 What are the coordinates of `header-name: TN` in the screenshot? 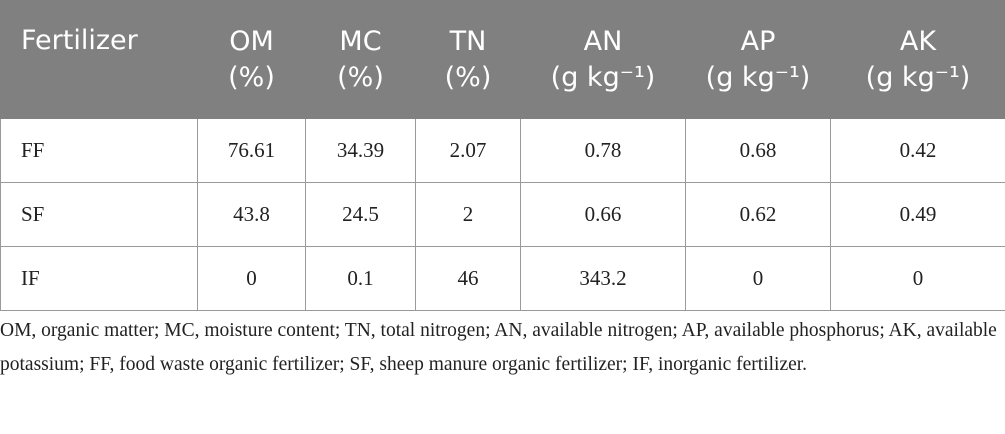 It's located at (468, 41).